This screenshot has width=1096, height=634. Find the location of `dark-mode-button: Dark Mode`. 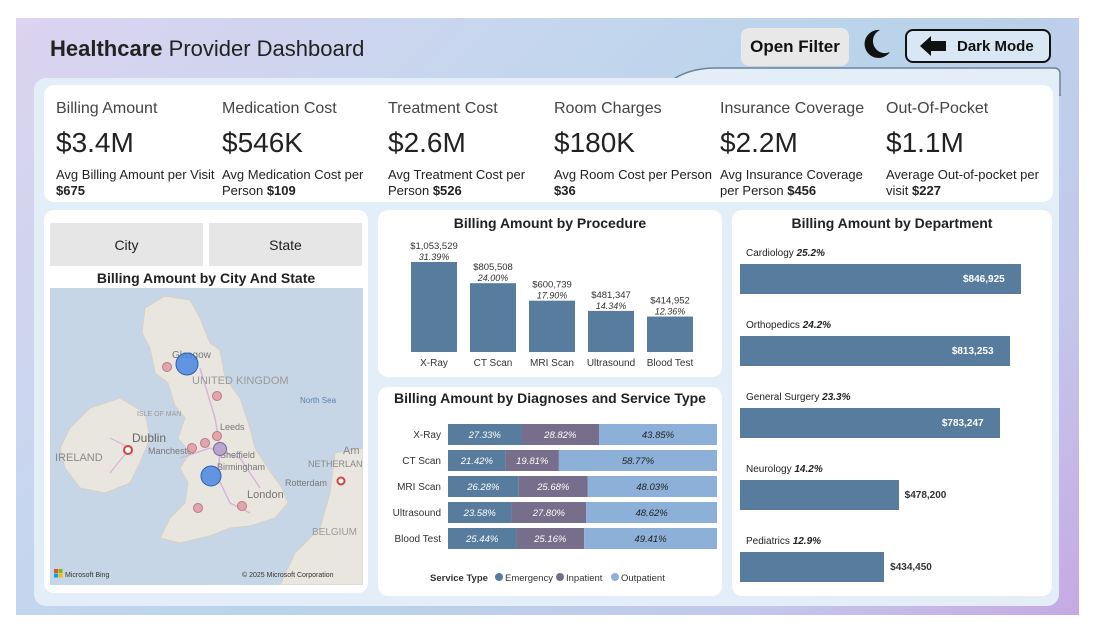

dark-mode-button: Dark Mode is located at coordinates (978, 46).